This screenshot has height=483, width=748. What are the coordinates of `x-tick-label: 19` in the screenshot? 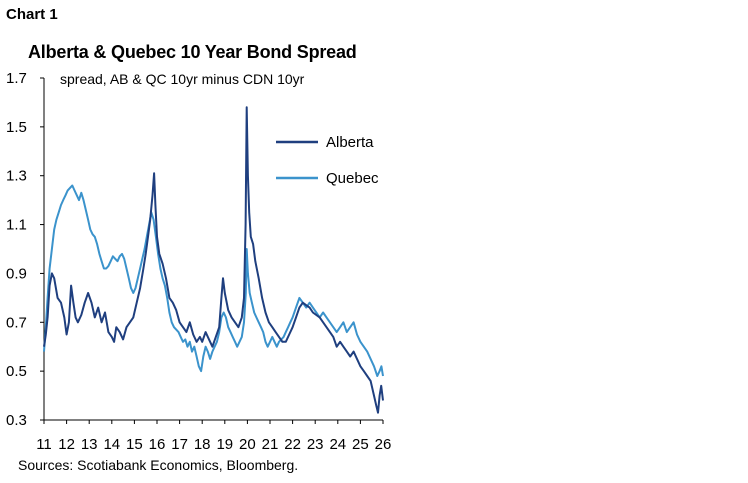 It's located at (224, 444).